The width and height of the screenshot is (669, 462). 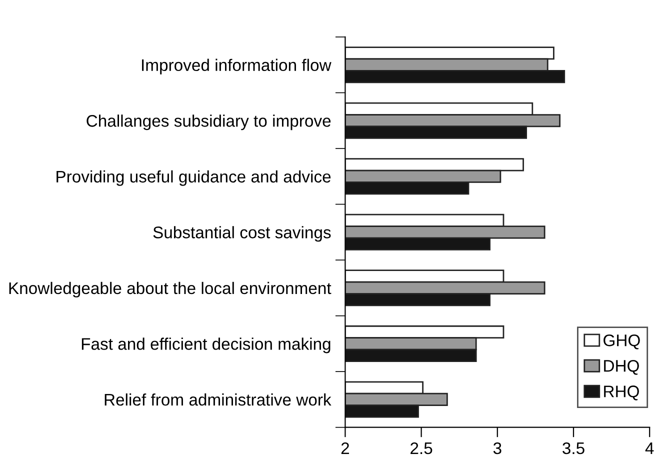 I want to click on x-tick-label: 4, so click(x=649, y=448).